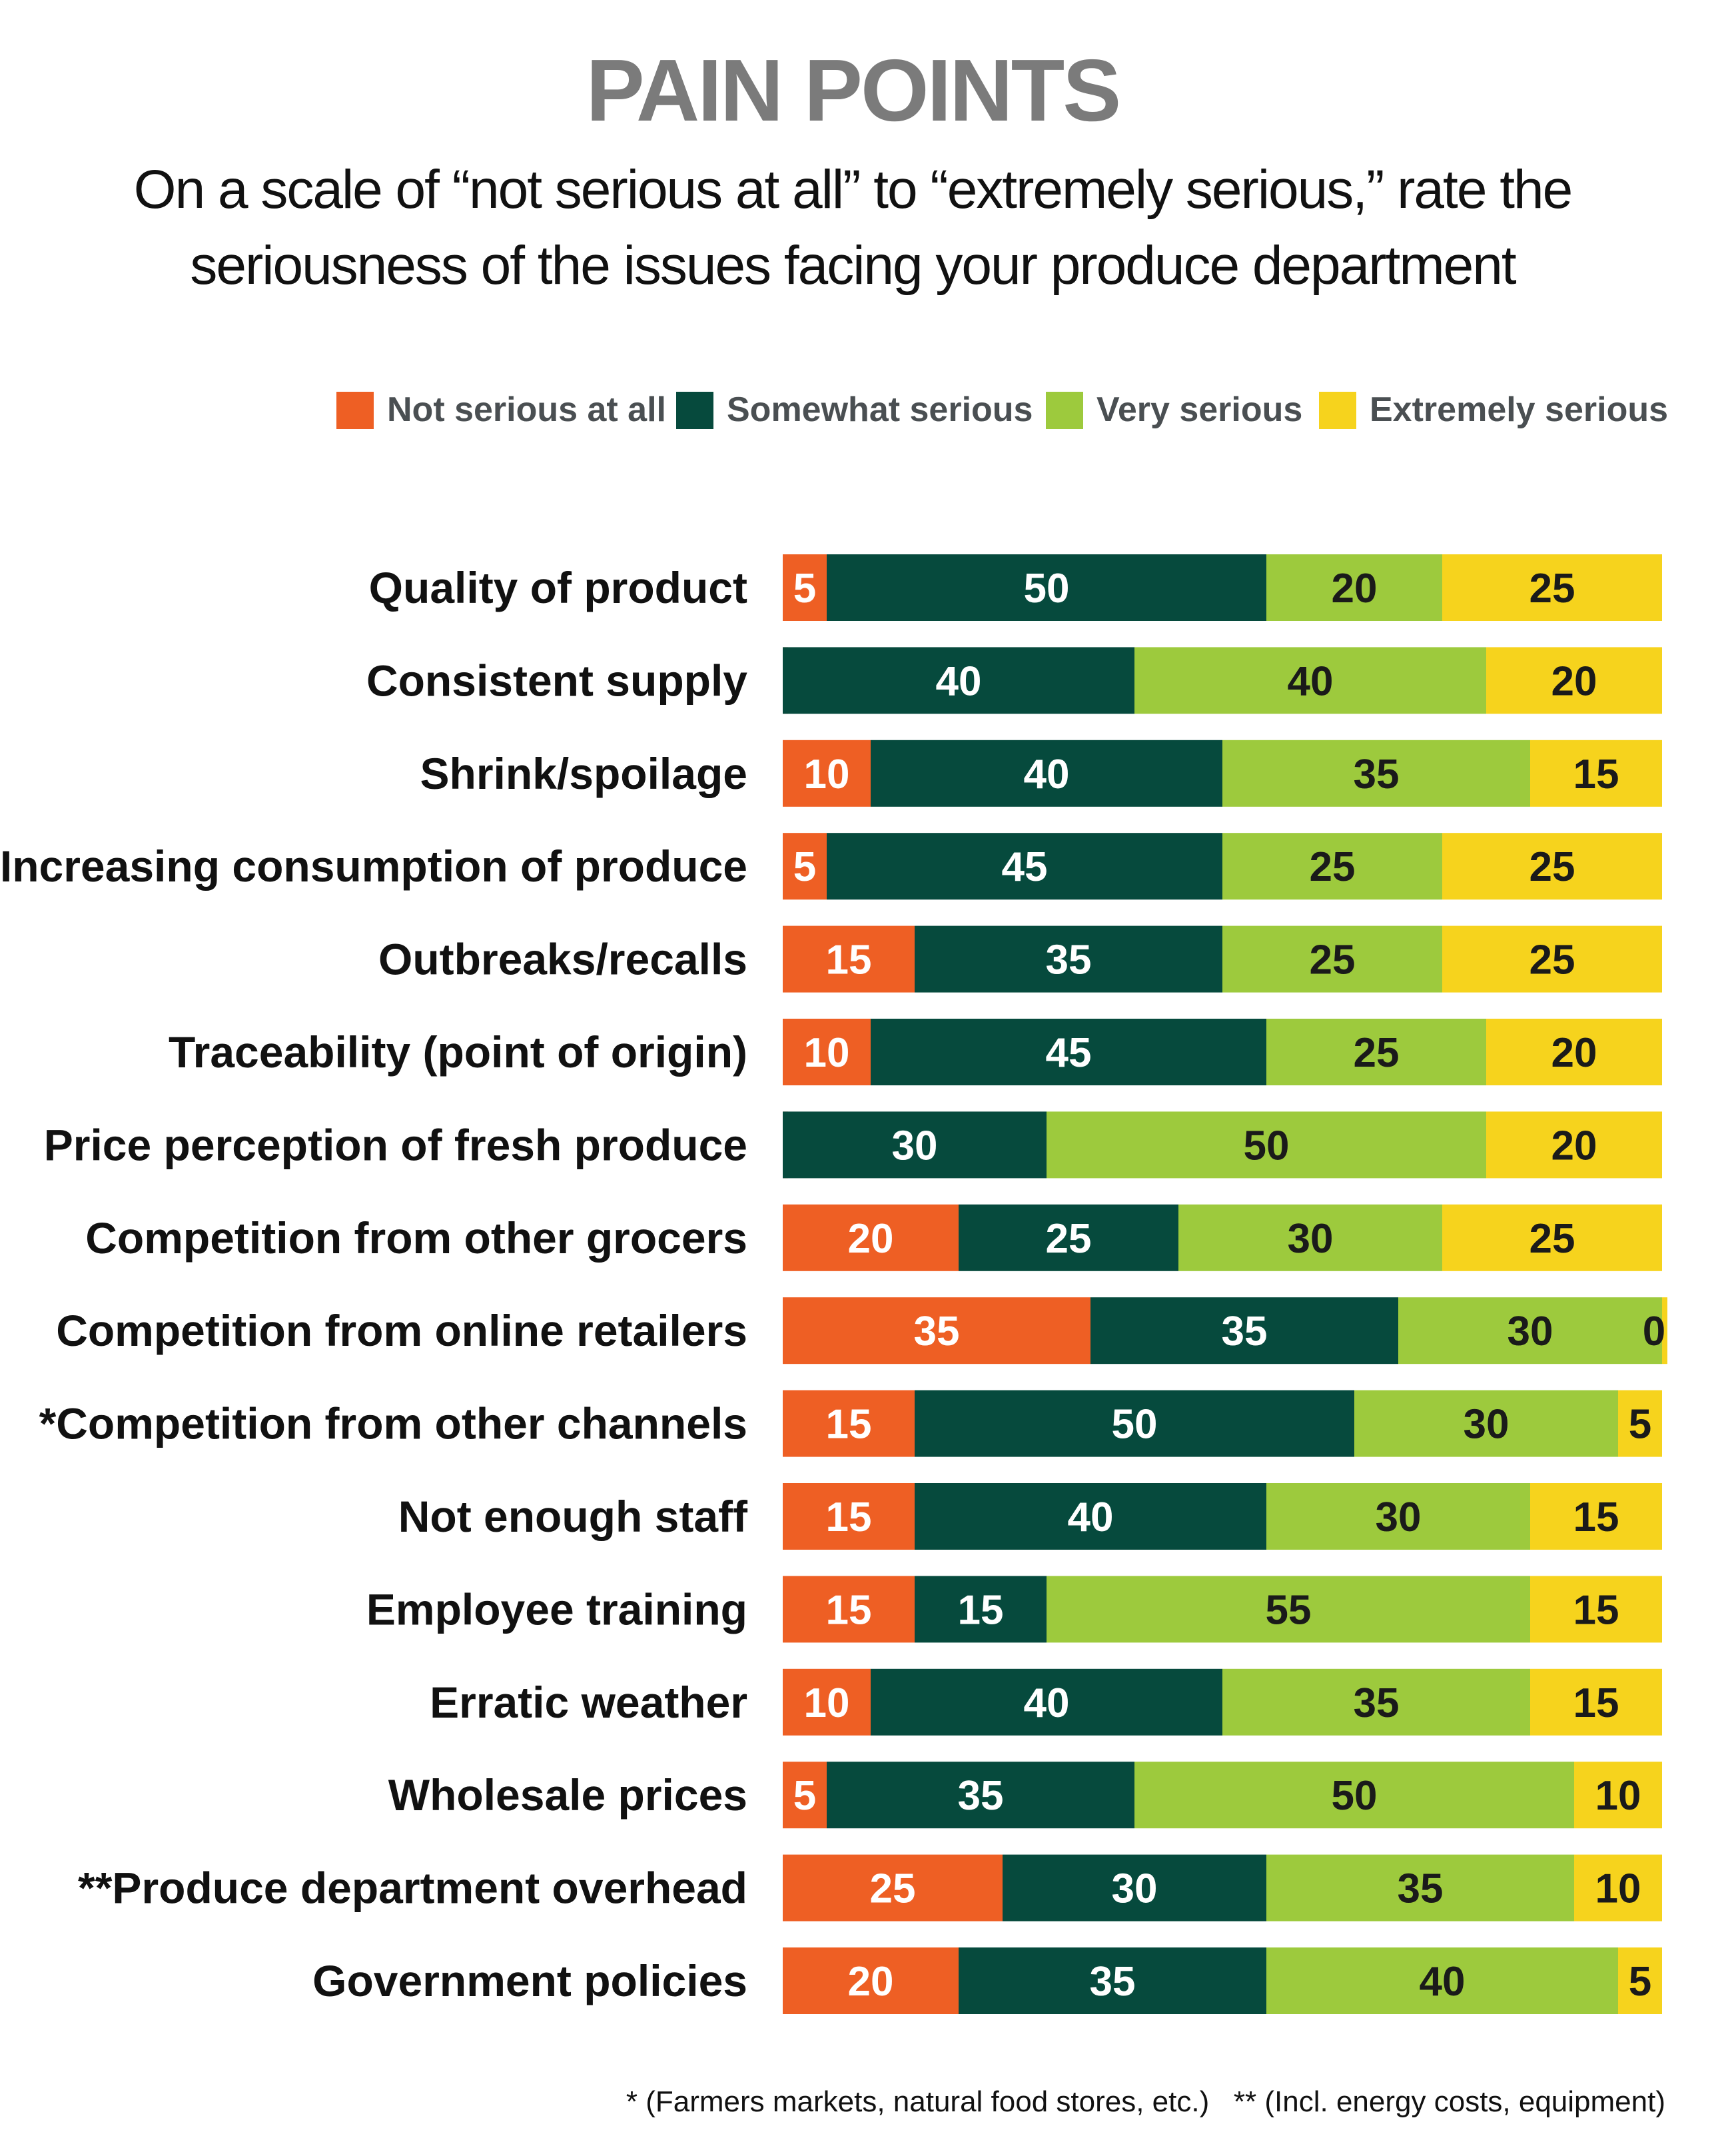  What do you see at coordinates (526, 409) in the screenshot?
I see `legend-label: Not serious at all` at bounding box center [526, 409].